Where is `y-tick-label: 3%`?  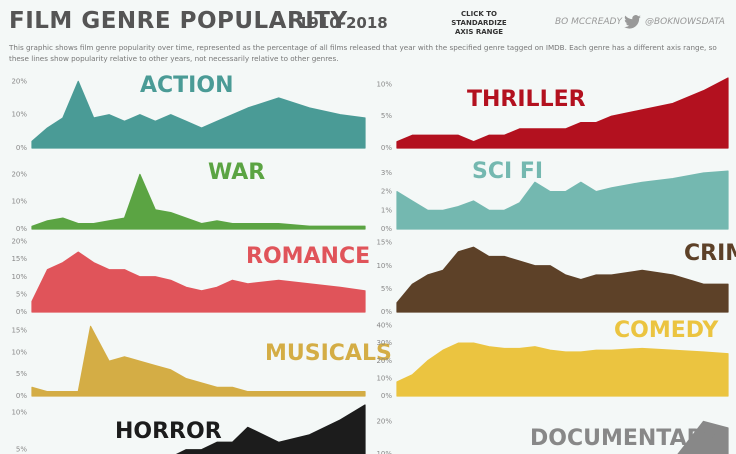 y-tick-label: 3% is located at coordinates (386, 173).